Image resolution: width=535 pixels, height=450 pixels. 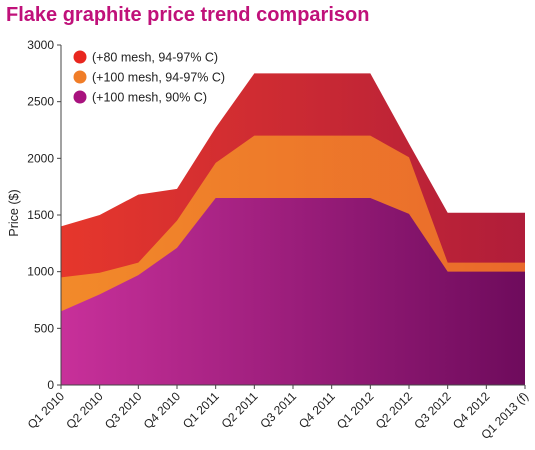 I want to click on x-tick-label: Q4 2010, so click(x=162, y=410).